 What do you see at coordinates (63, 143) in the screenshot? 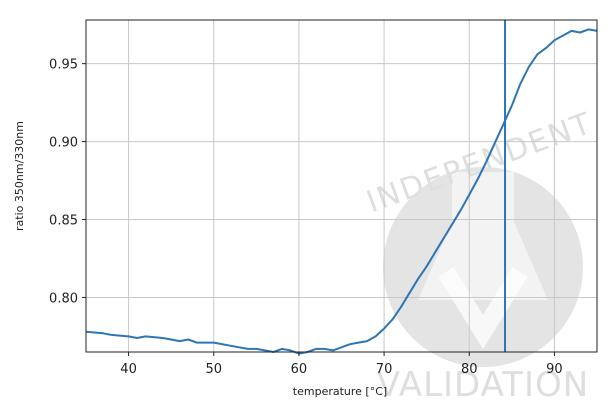
I see `y-tick-label: 0.90` at bounding box center [63, 143].